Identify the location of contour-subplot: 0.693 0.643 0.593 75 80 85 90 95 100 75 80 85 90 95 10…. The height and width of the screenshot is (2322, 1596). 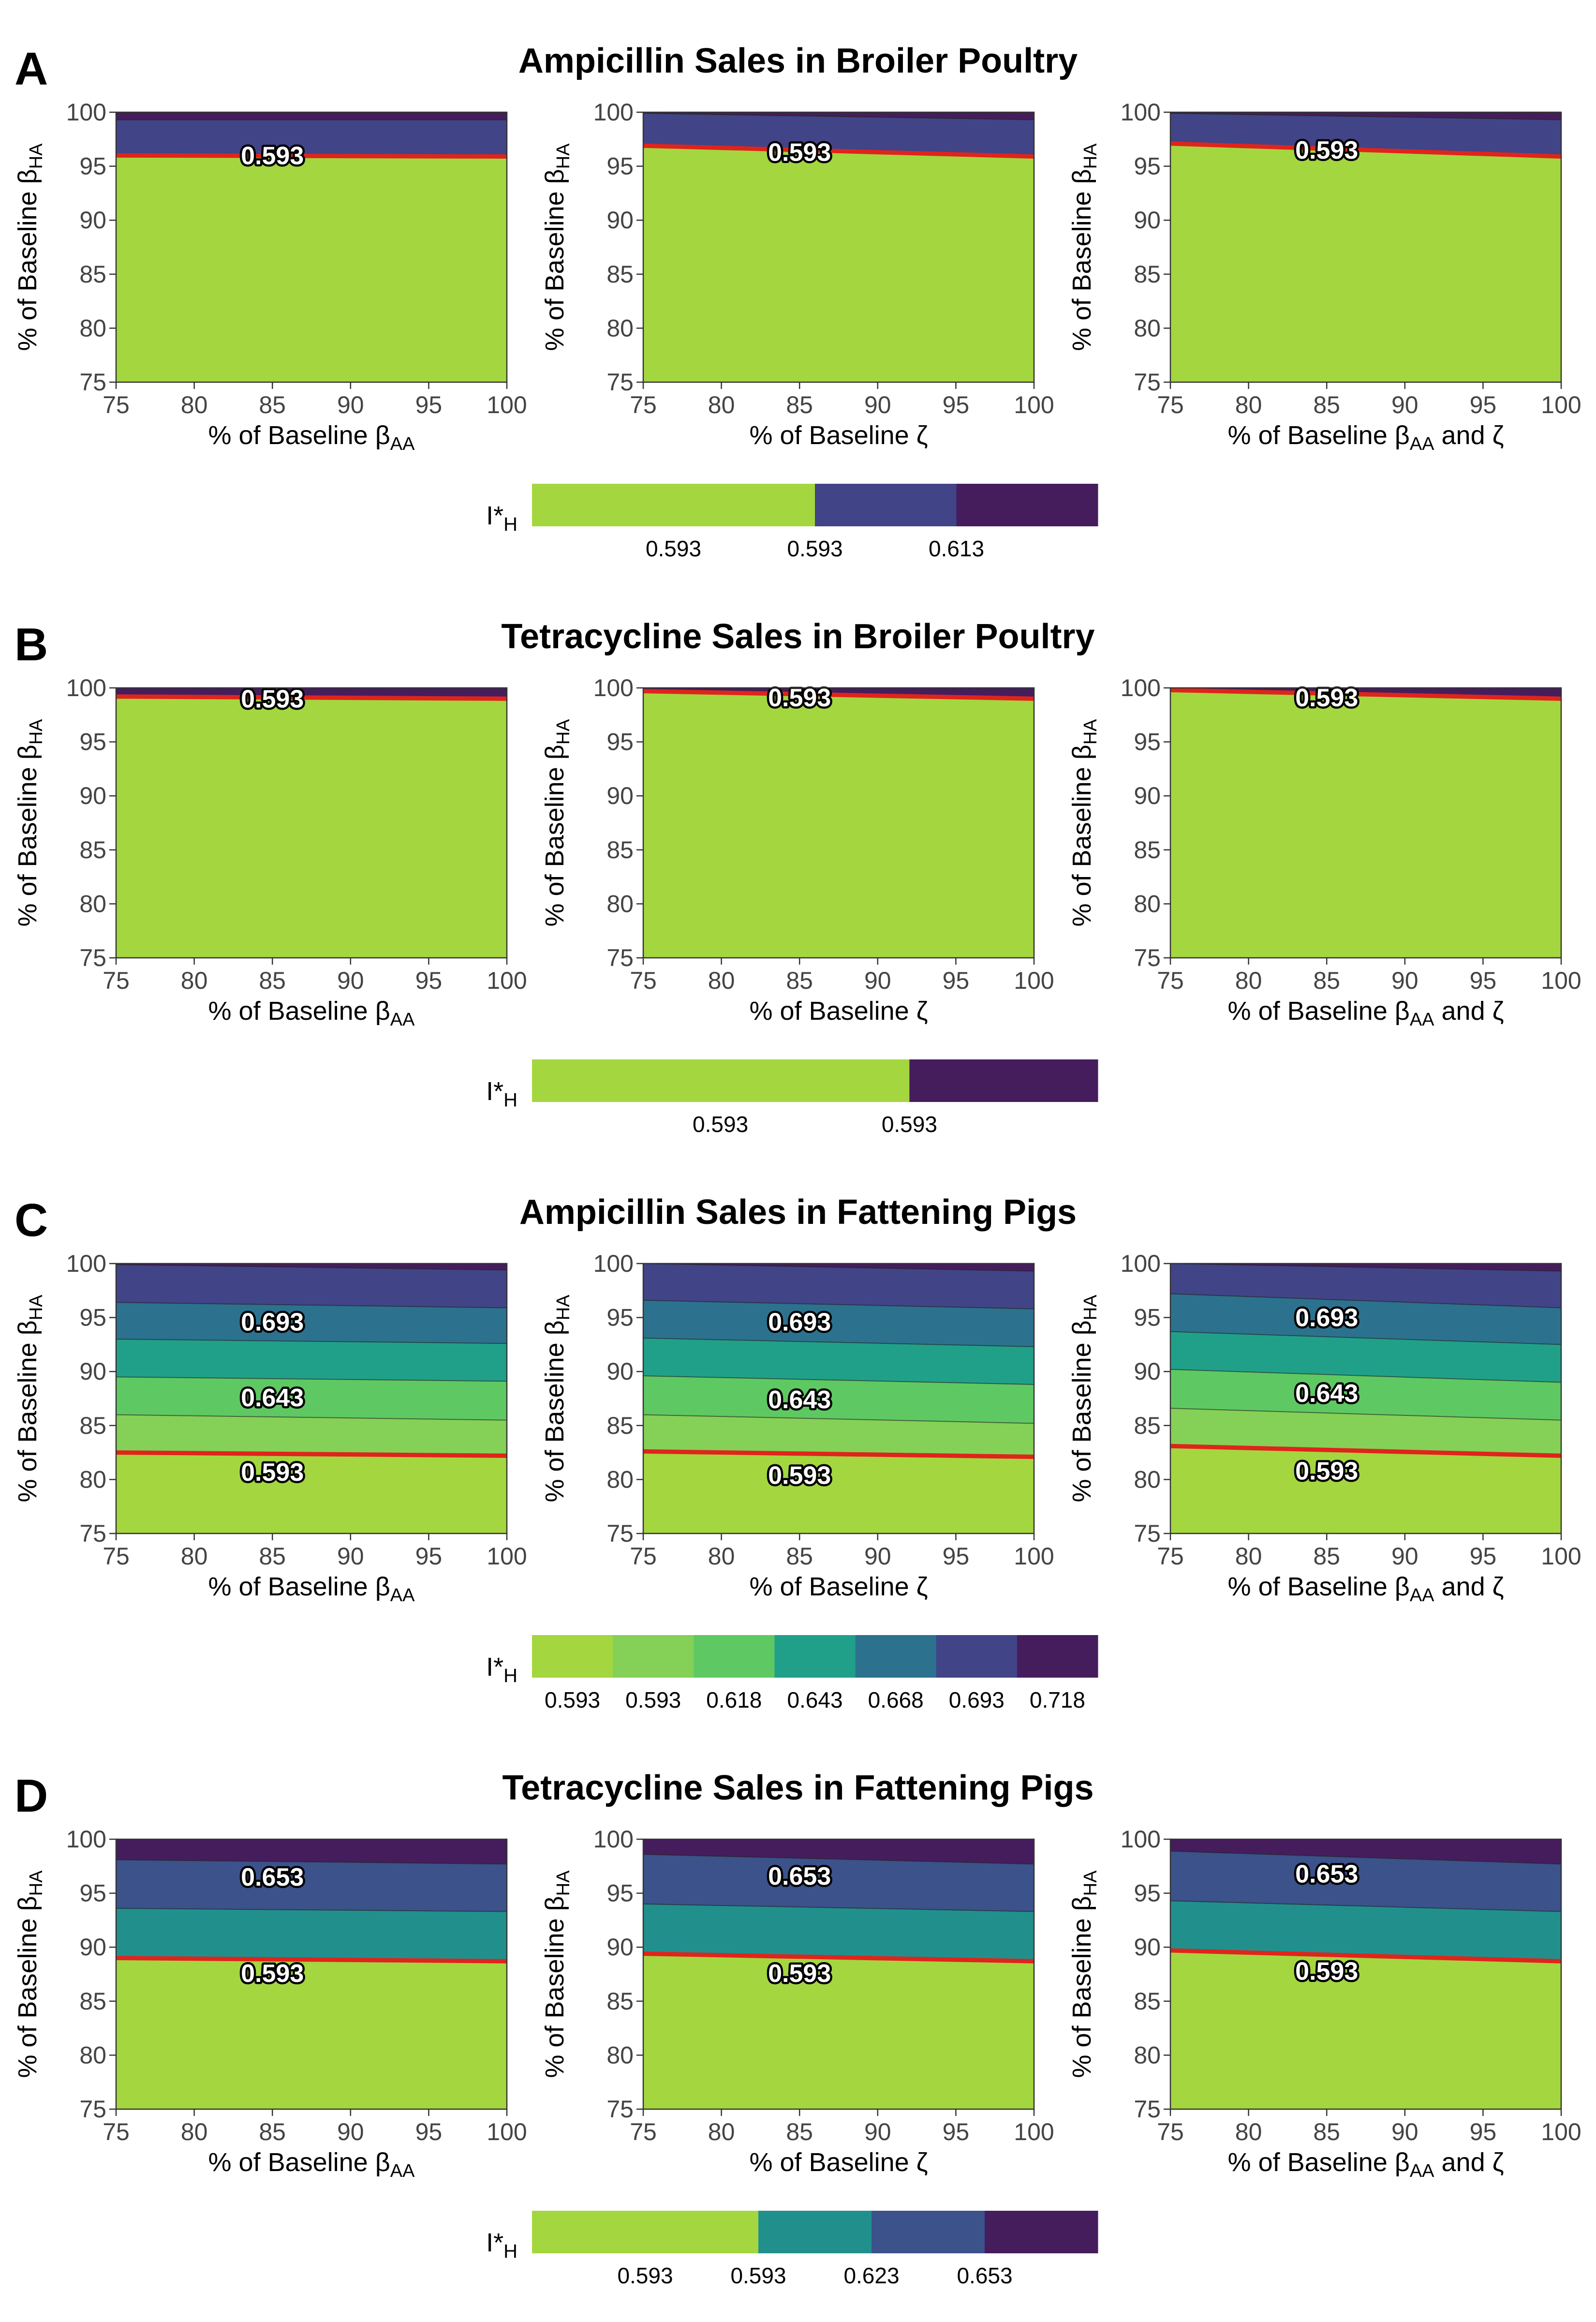
(797, 1425).